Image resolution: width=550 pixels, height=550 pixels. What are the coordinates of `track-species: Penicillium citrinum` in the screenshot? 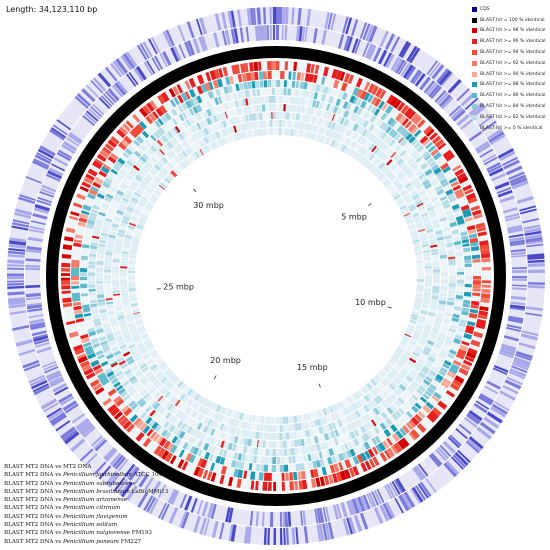 It's located at (92, 508).